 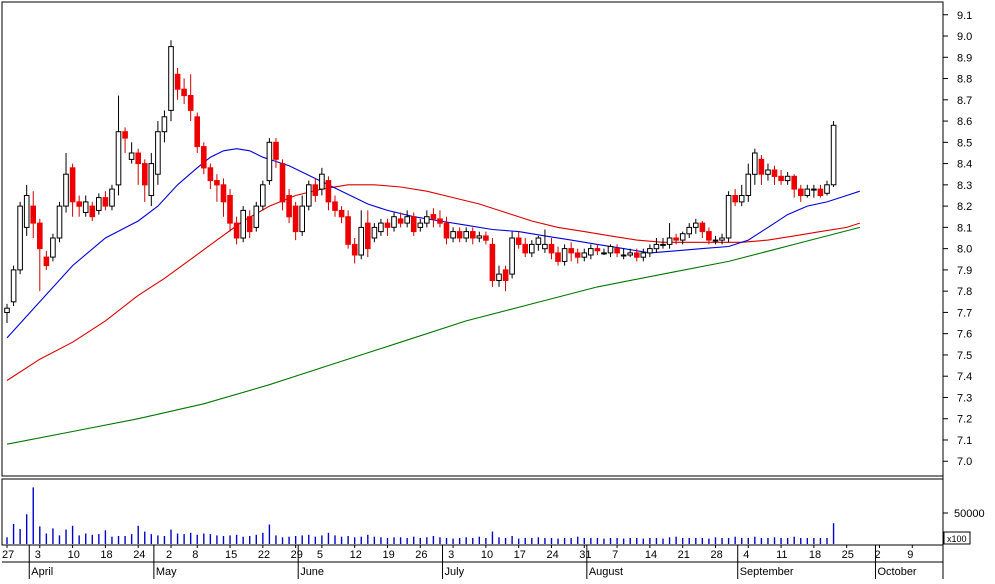 What do you see at coordinates (8, 555) in the screenshot?
I see `day-label: 27` at bounding box center [8, 555].